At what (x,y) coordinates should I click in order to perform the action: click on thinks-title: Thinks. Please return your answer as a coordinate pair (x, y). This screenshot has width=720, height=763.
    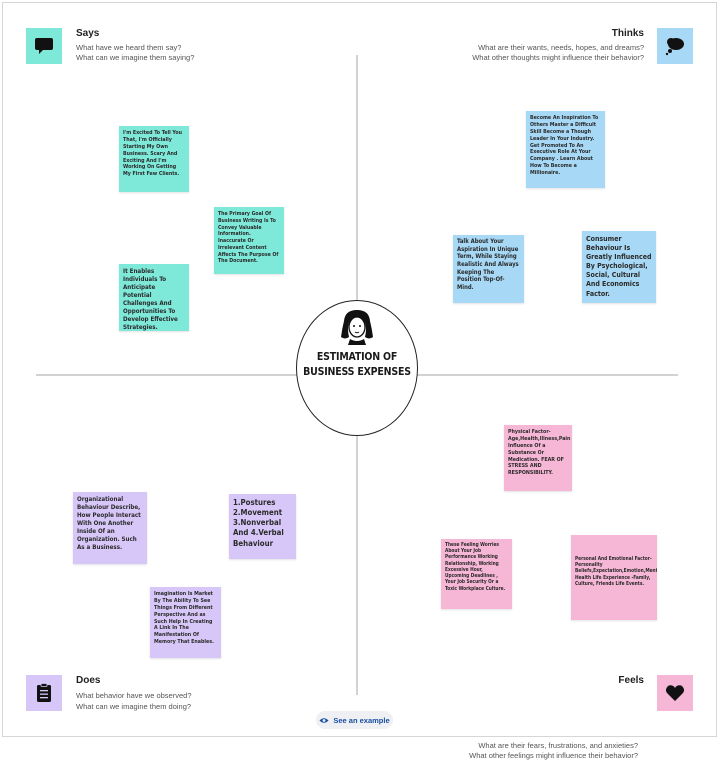
    Looking at the image, I should click on (627, 33).